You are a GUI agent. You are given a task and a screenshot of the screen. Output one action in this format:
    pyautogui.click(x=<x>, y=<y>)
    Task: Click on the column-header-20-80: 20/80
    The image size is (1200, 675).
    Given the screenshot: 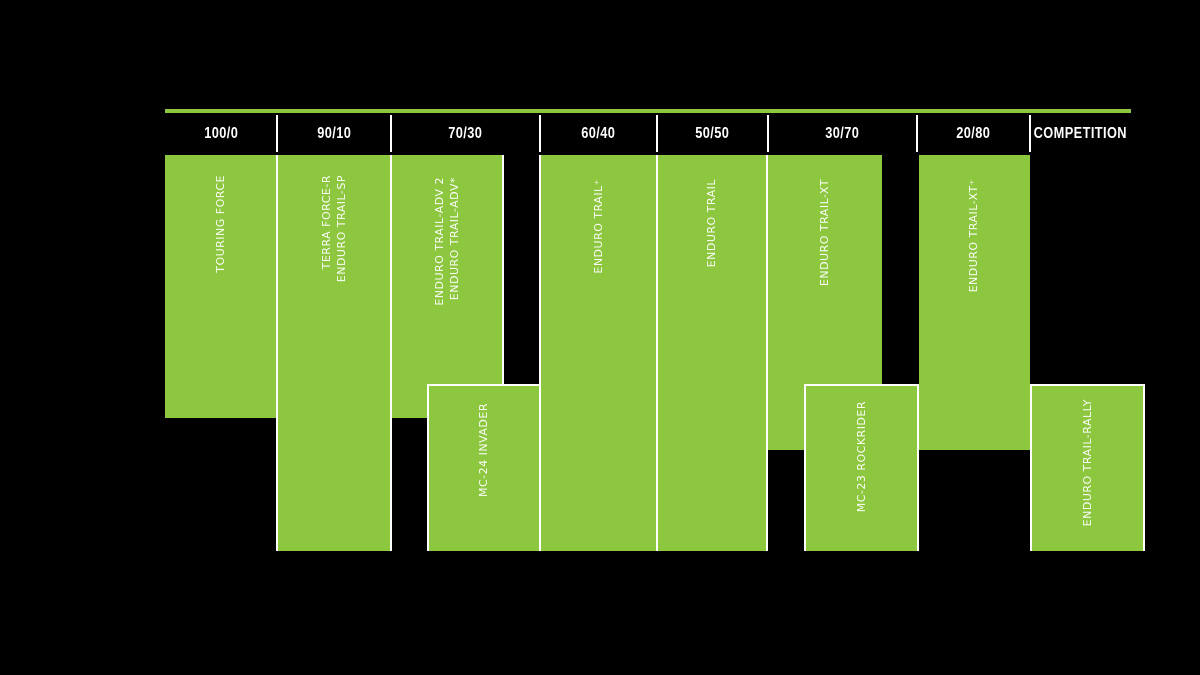 What is the action you would take?
    pyautogui.click(x=973, y=133)
    